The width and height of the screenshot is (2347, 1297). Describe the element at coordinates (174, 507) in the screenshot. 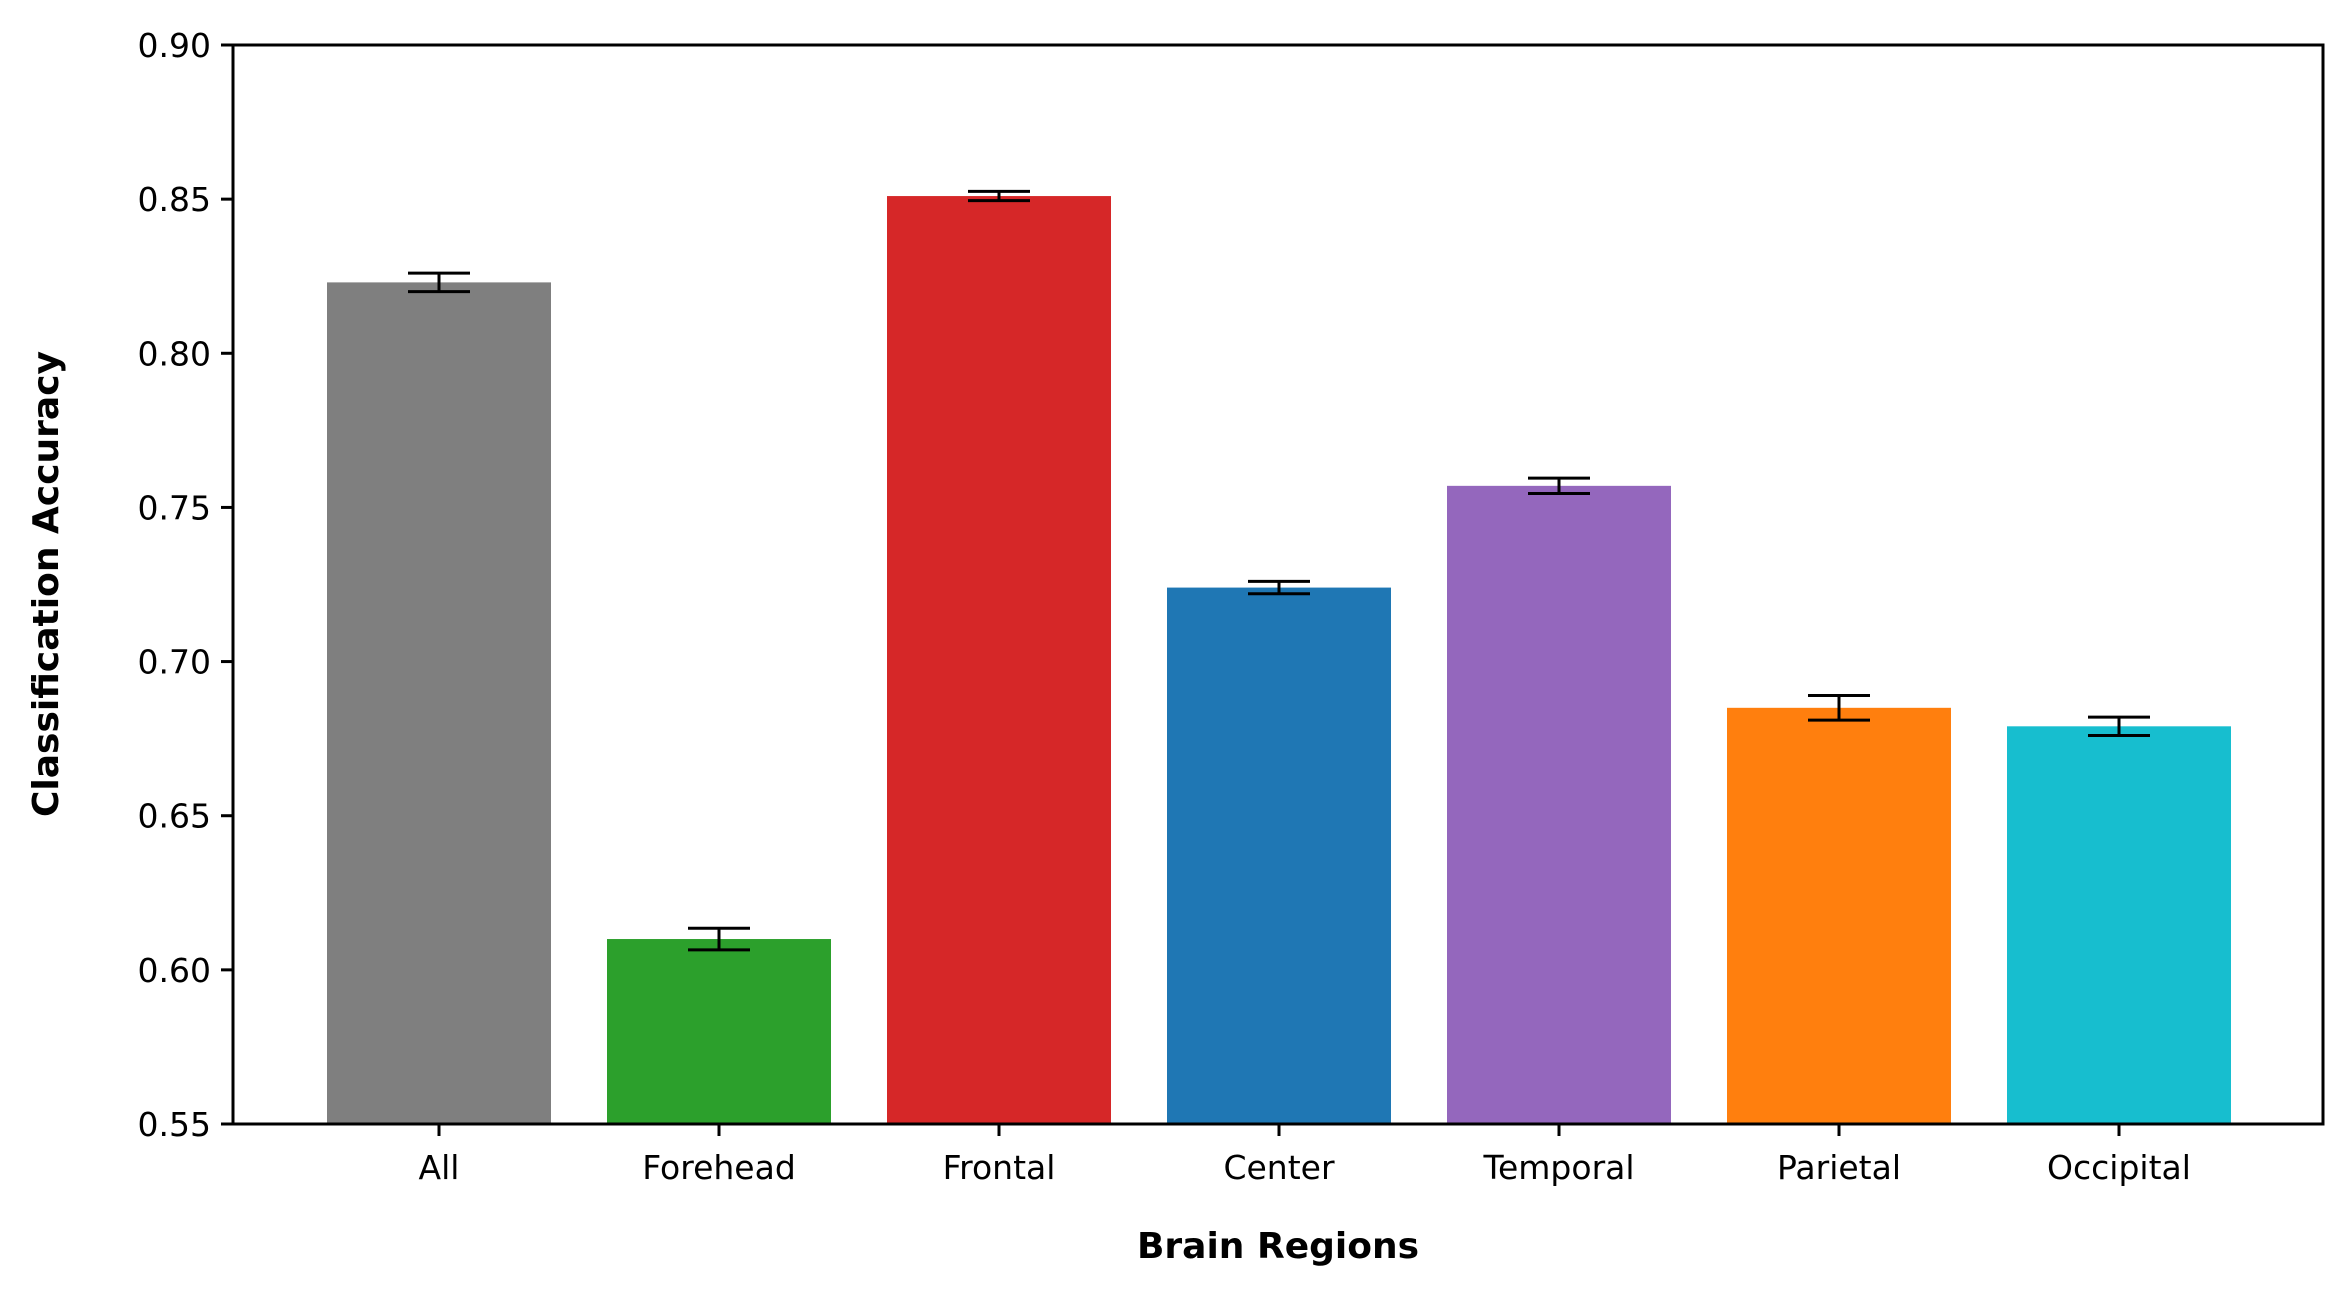

I see `y-tick-label: 0.75` at that location.